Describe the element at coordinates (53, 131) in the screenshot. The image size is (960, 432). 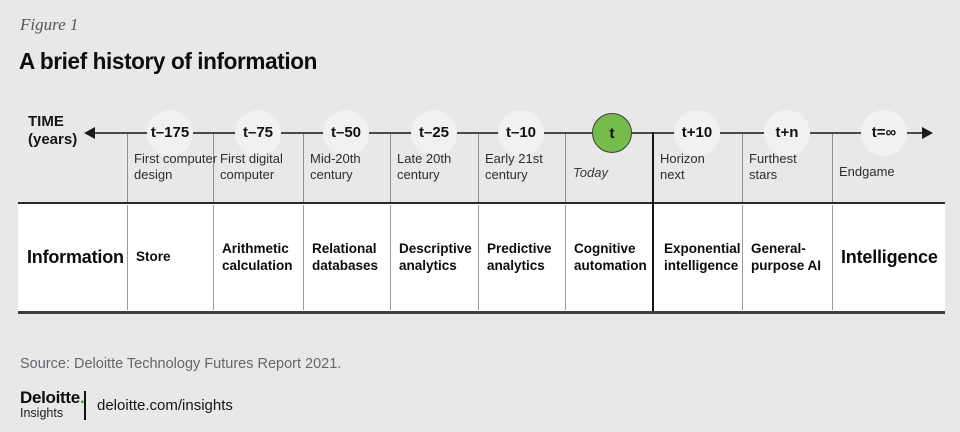
I see `time-axis-label: TIME (years)` at that location.